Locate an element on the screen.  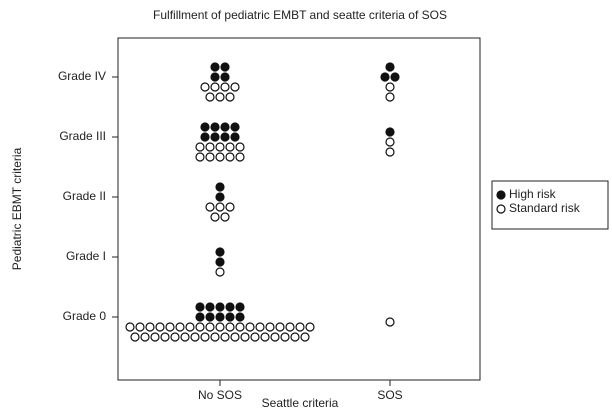
y-tick-label: Grade IV is located at coordinates (82, 76).